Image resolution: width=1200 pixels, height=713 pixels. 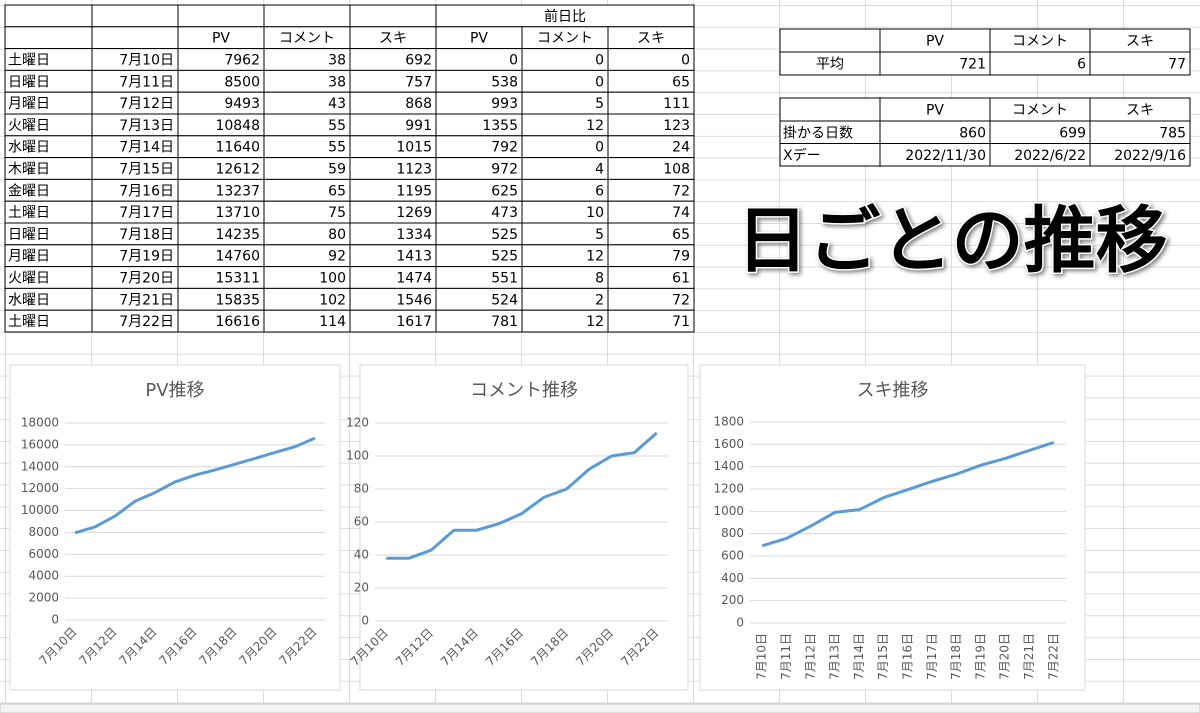 I want to click on cell-text: 2, so click(x=599, y=300).